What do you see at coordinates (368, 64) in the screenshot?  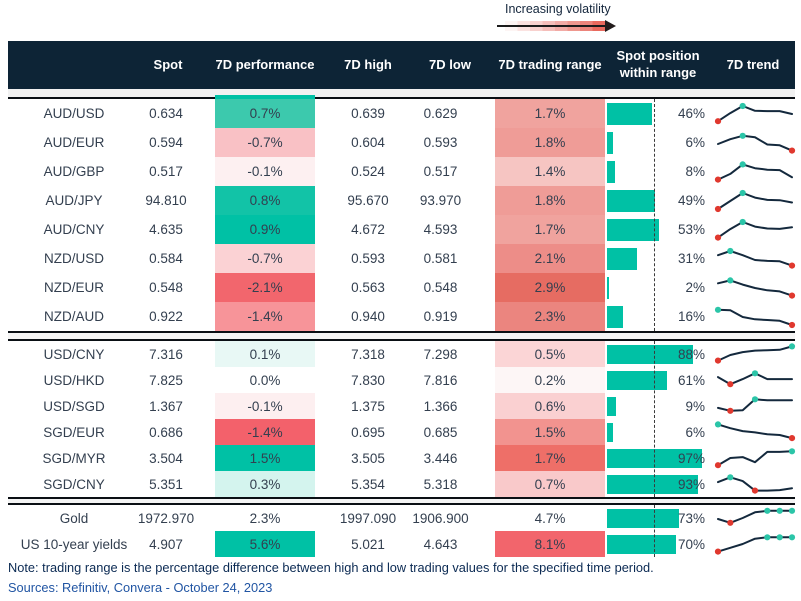 I see `header-7d-high: 7D high` at bounding box center [368, 64].